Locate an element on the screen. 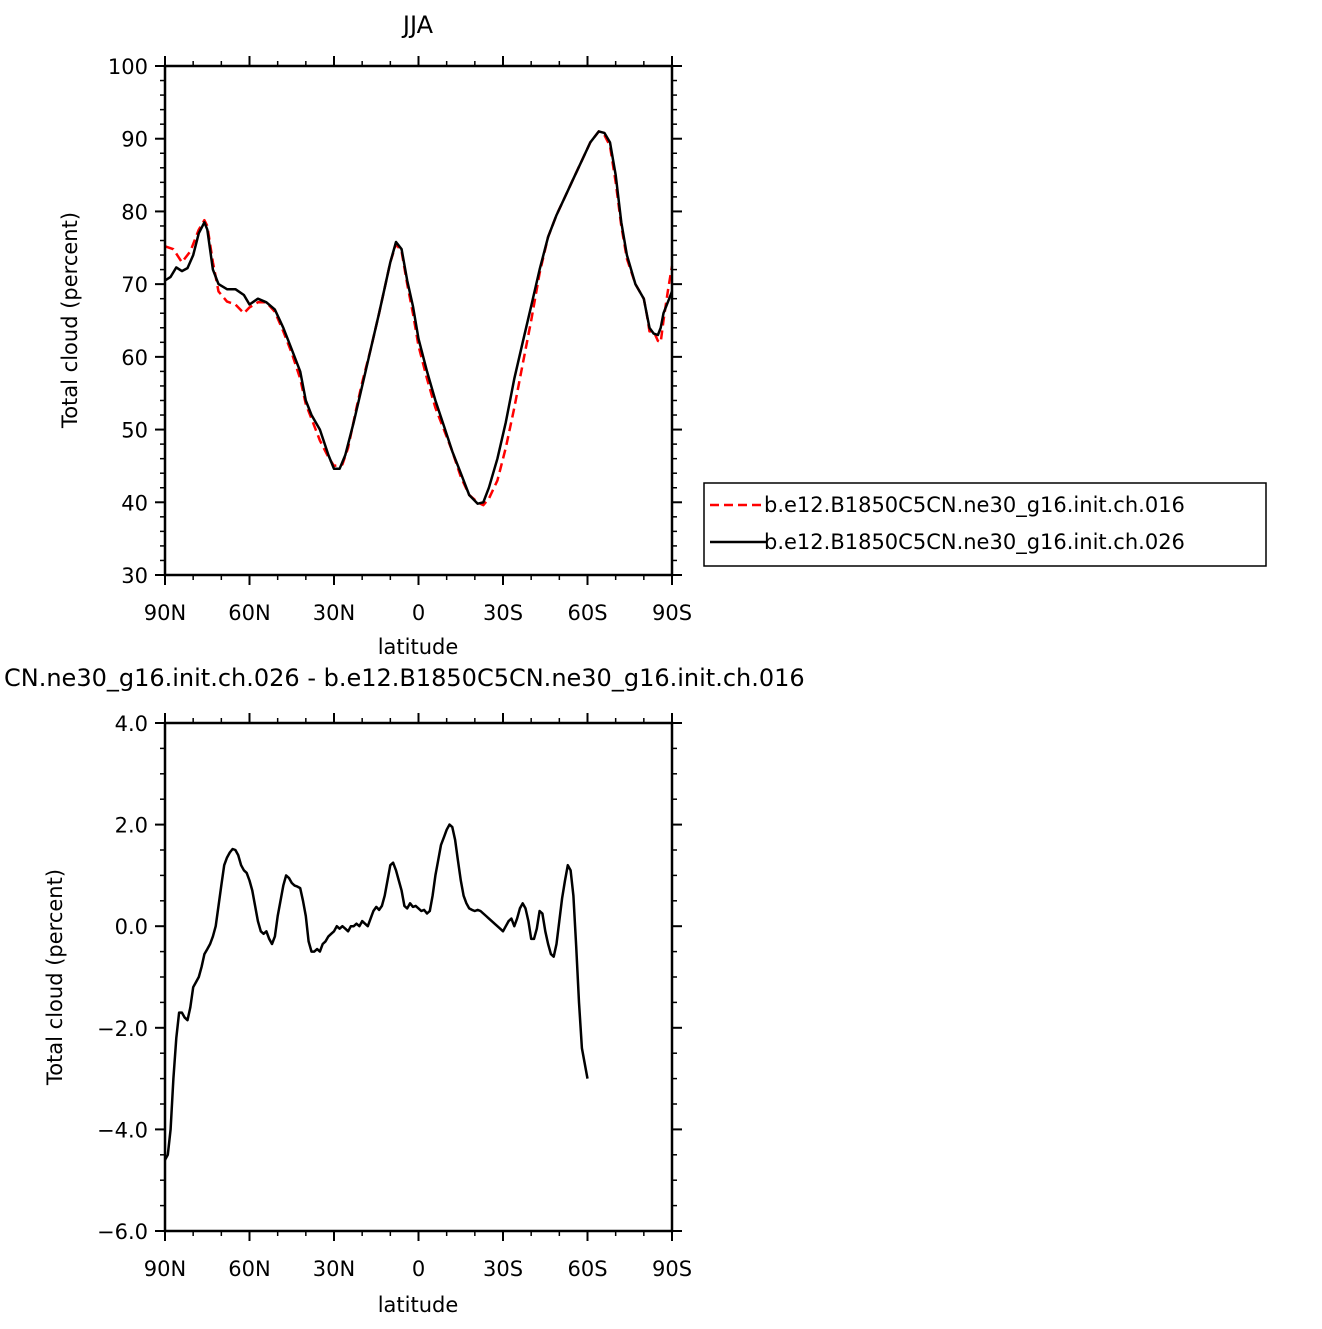 The width and height of the screenshot is (1322, 1329). bottom-y-tick-label: −2.0 is located at coordinates (122, 1029).